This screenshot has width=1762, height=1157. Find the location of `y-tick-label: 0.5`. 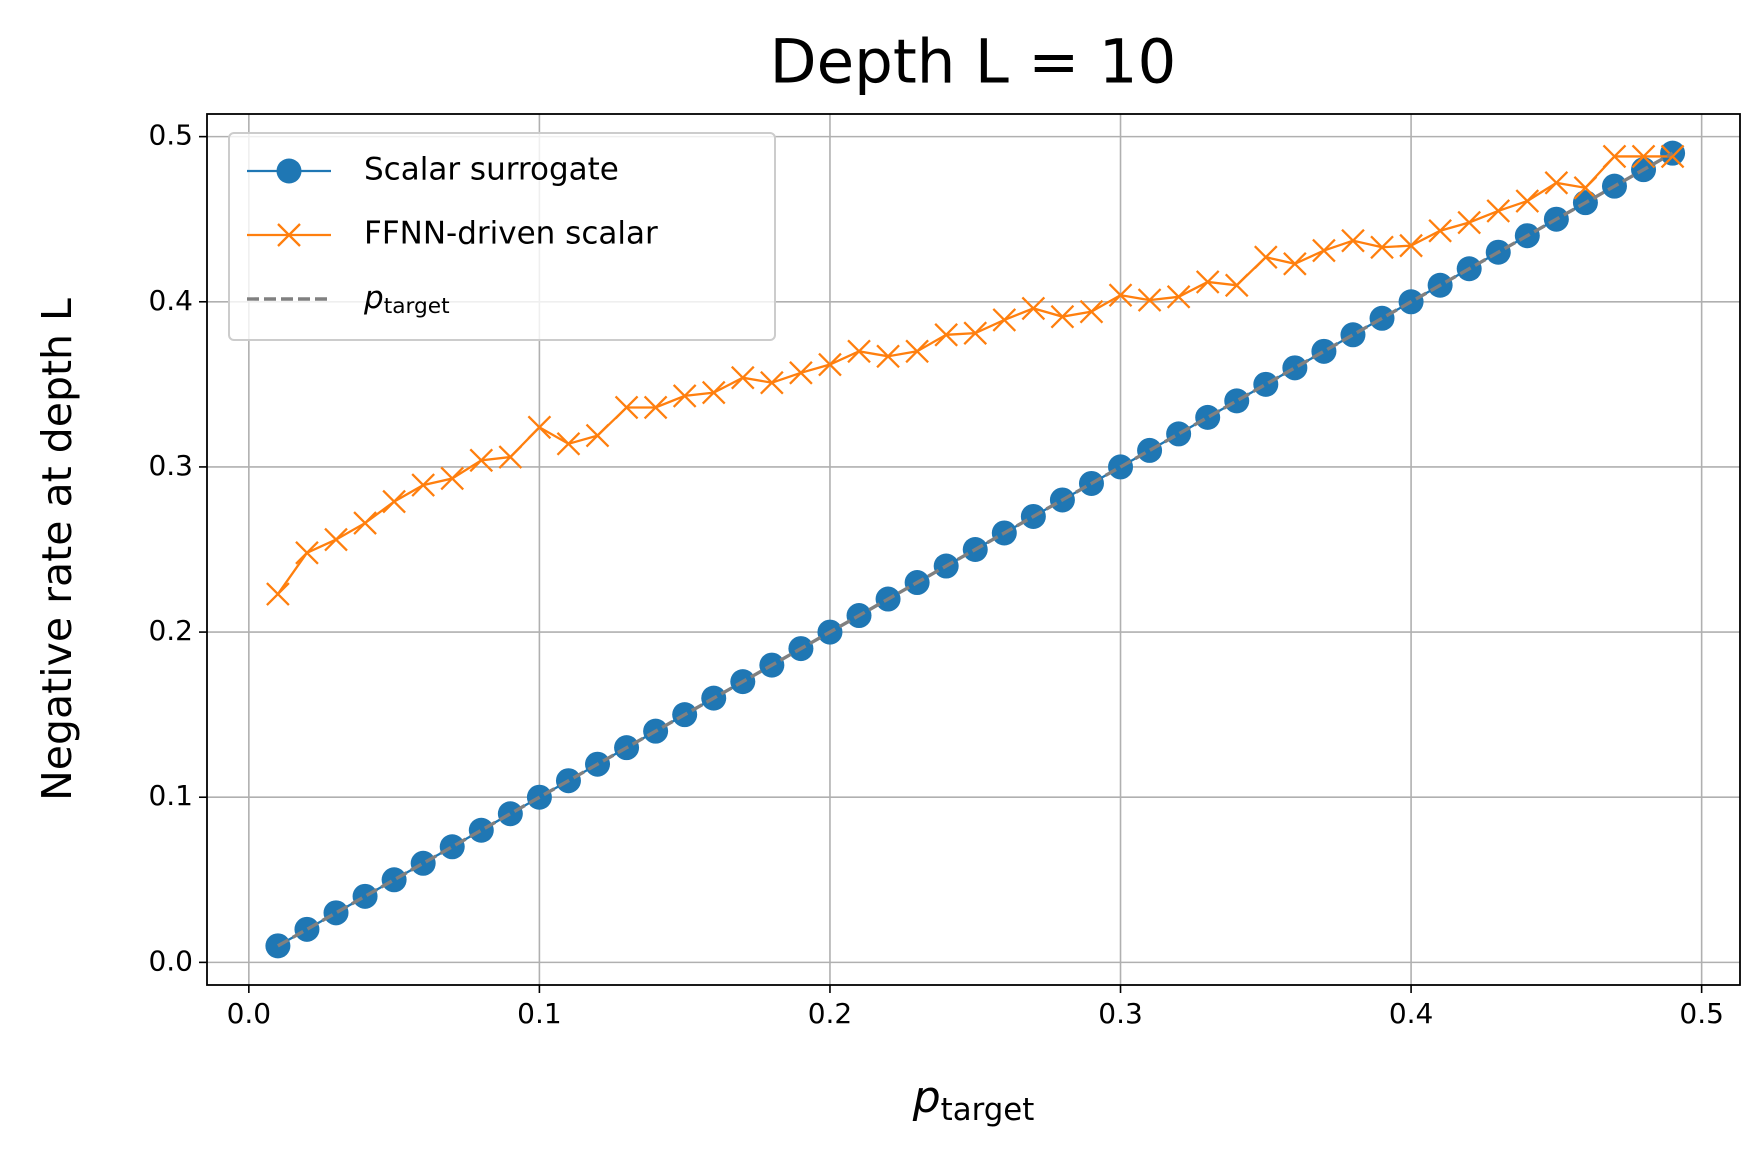

y-tick-label: 0.5 is located at coordinates (170, 135).